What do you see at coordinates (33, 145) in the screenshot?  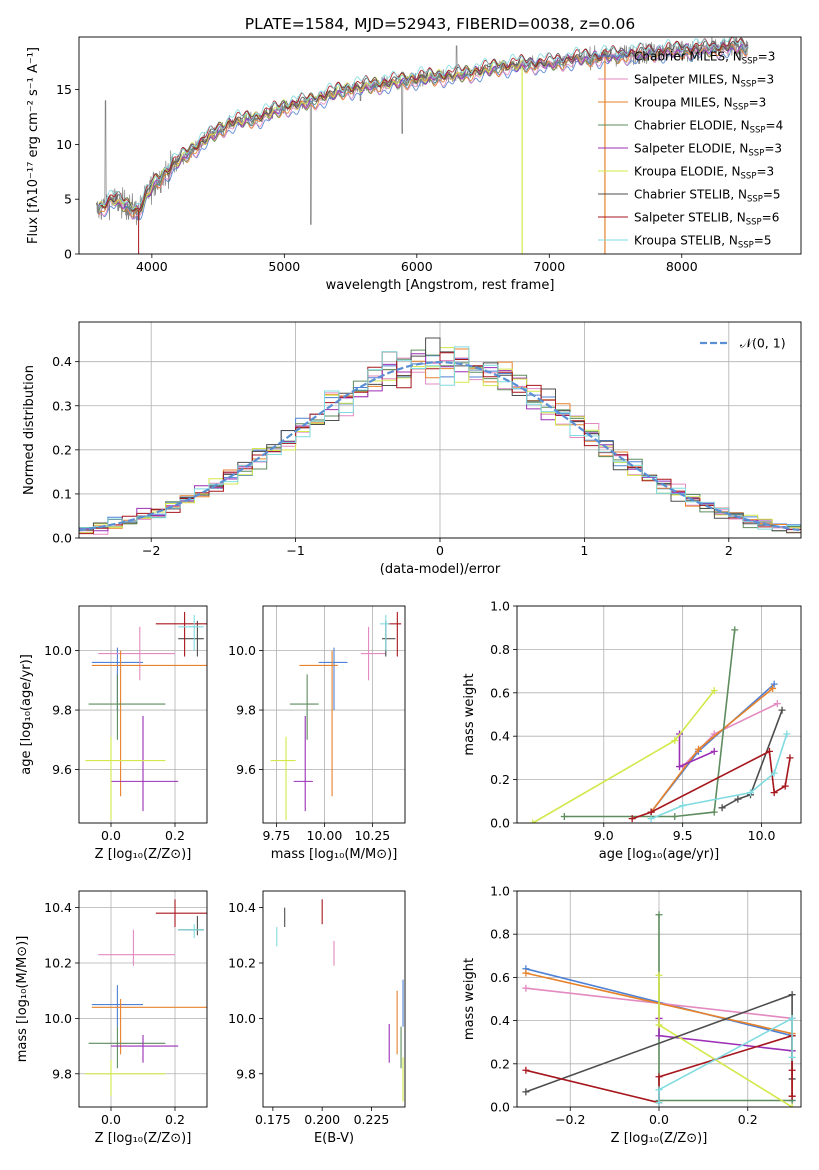 I see `y-axis-label: Flux [fλ10⁻¹⁷ erg cm⁻² s⁻¹ A⁻¹]` at bounding box center [33, 145].